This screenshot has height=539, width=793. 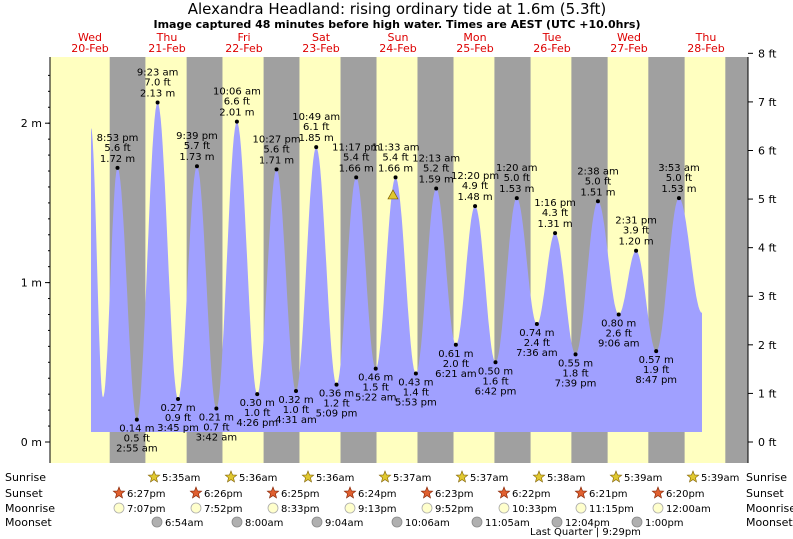 What do you see at coordinates (396, 147) in the screenshot?
I see `tide-time-label: 11:33 am` at bounding box center [396, 147].